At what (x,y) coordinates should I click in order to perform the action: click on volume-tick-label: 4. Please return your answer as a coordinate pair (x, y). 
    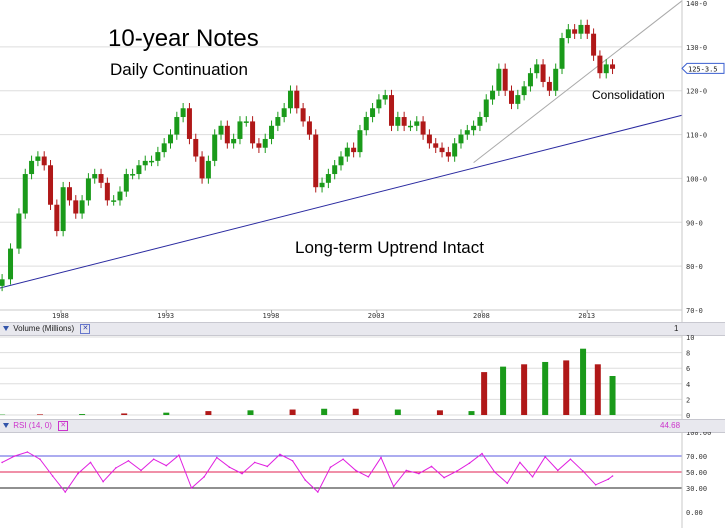
    Looking at the image, I should click on (688, 385).